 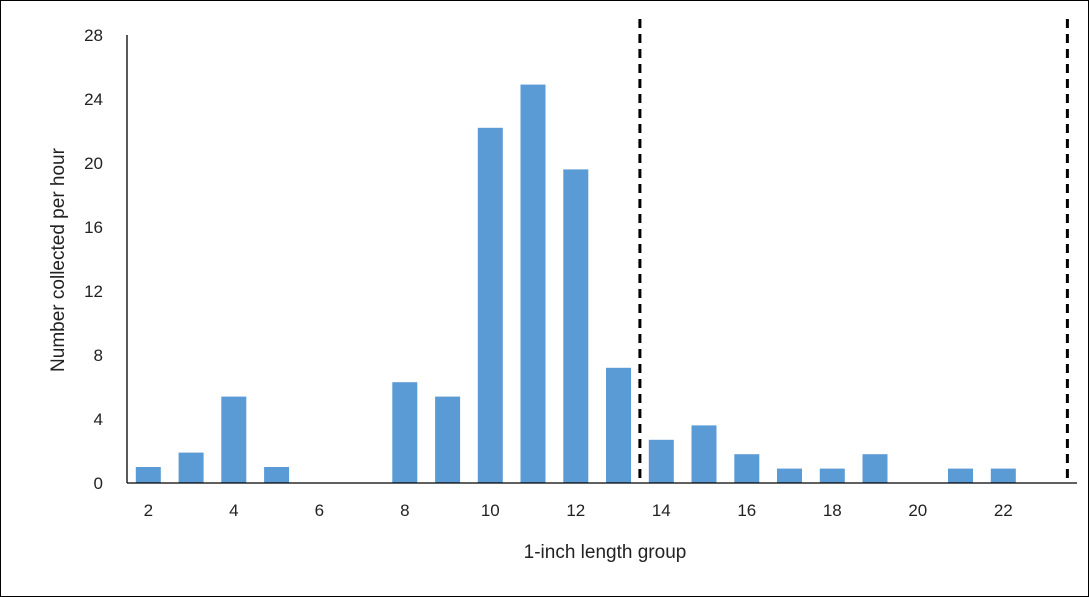 I want to click on x-tick-labels: 2 4 6 8 10 12 14 16 18 20 22, so click(x=578, y=510).